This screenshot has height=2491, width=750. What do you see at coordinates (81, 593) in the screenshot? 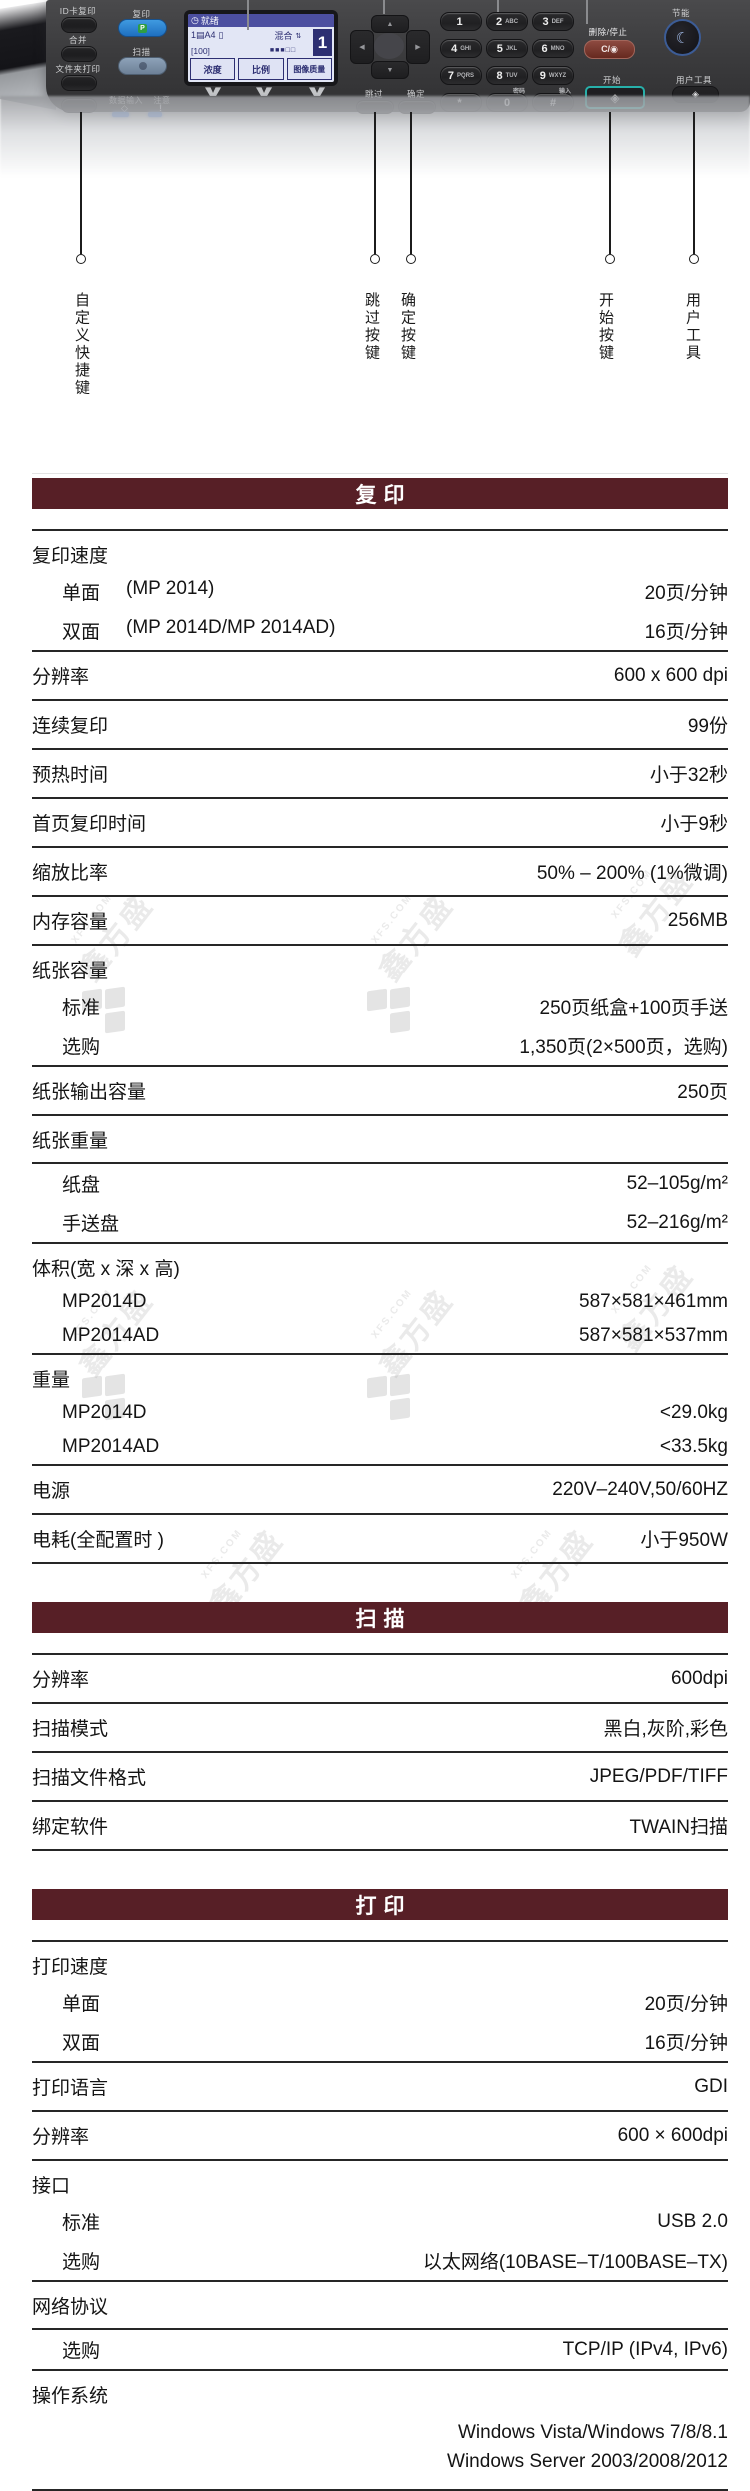
I see `spec-label-text: 单面` at bounding box center [81, 593].